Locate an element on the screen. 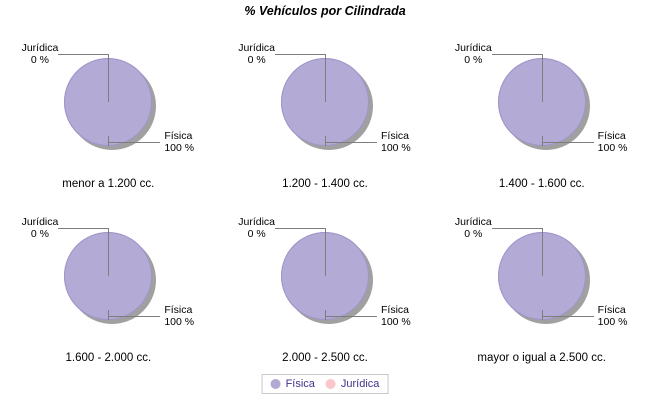 The image size is (650, 400). pie-category-label: 1.200 - 1.400 cc. is located at coordinates (325, 184).